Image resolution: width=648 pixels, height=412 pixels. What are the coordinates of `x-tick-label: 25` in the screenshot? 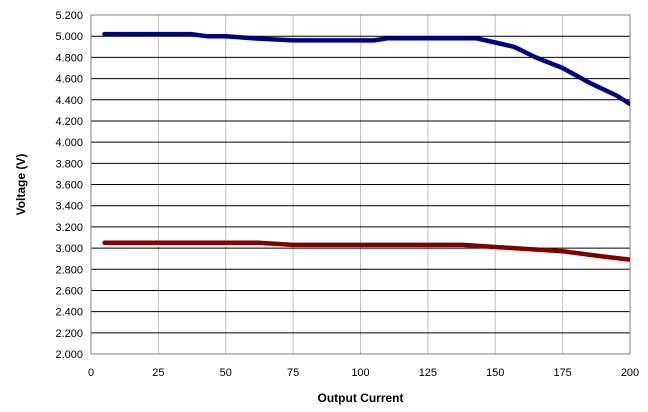 It's located at (158, 373).